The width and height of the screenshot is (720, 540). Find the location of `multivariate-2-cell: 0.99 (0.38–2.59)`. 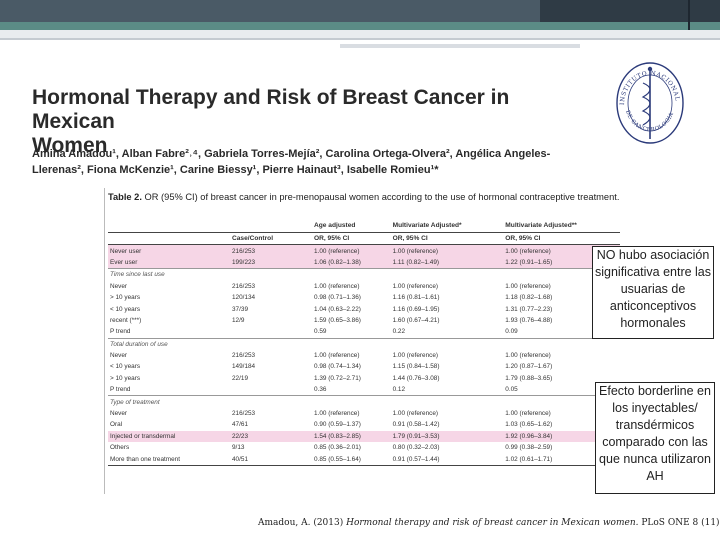

multivariate-2-cell: 0.99 (0.38–2.59) is located at coordinates (529, 448).